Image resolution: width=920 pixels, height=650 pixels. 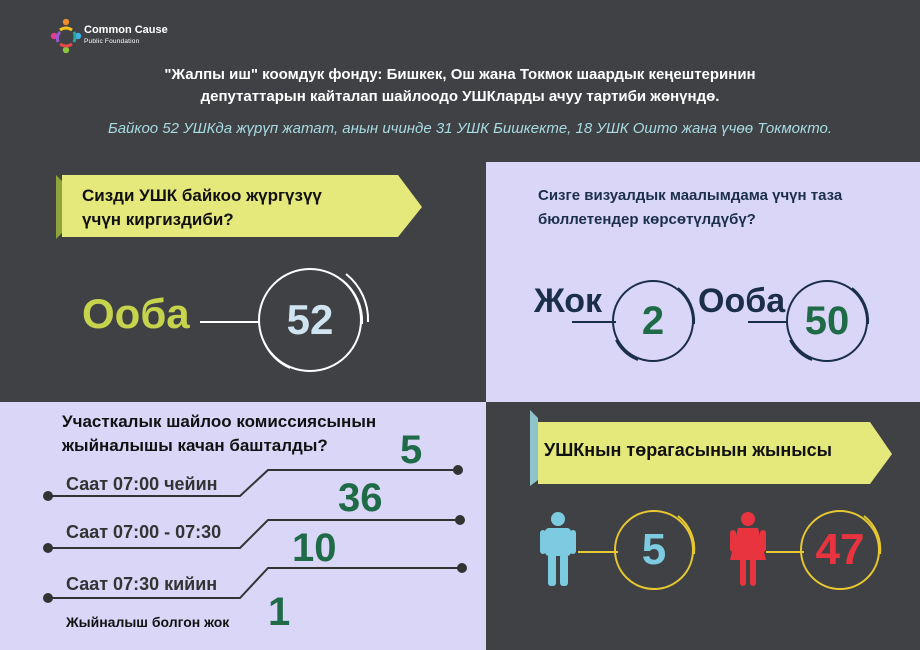 I want to click on panel1-ring-arc-icon, so click(x=316, y=321).